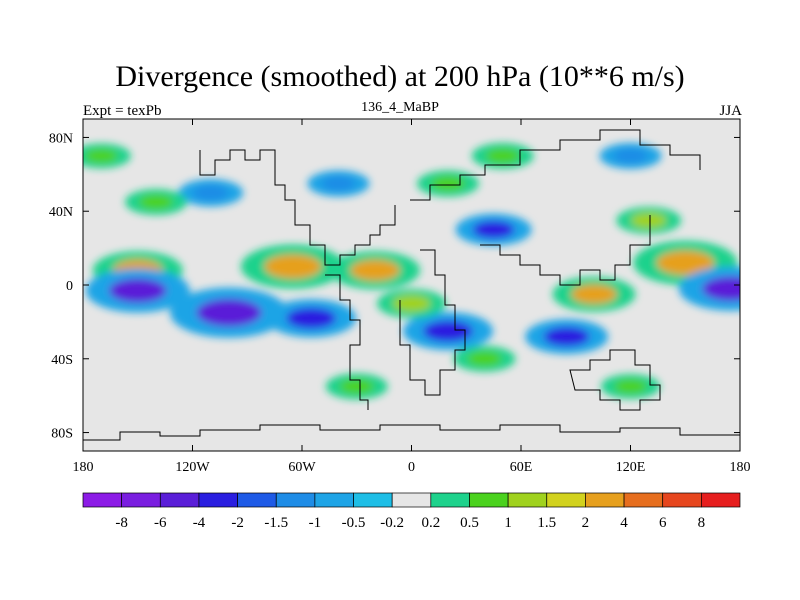 This screenshot has width=800, height=600. Describe the element at coordinates (411, 432) in the screenshot. I see `coastline-antarctica` at that location.